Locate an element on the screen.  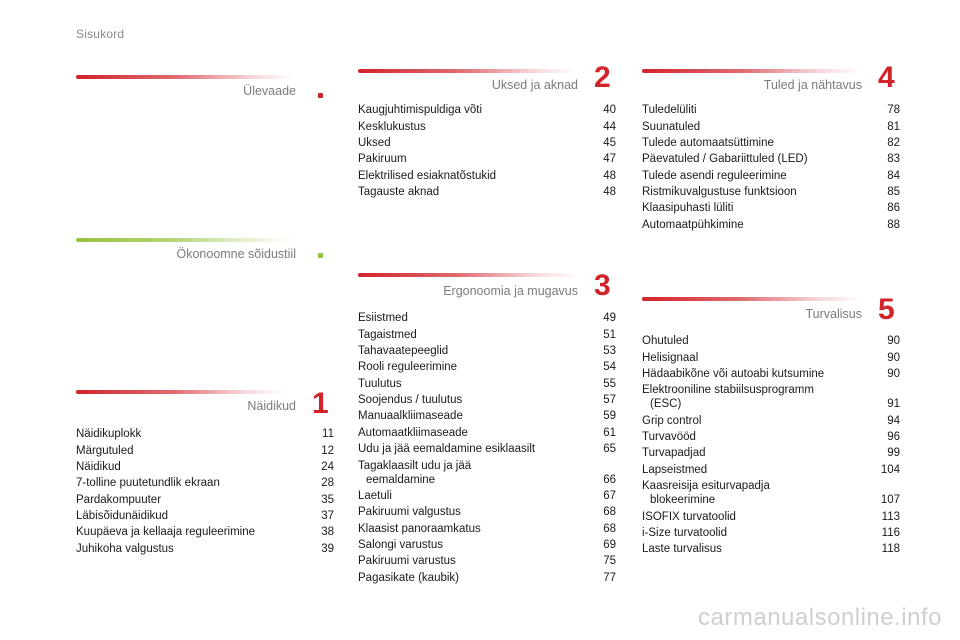
toc-entry: Kesklukustus 44 is located at coordinates (487, 126).